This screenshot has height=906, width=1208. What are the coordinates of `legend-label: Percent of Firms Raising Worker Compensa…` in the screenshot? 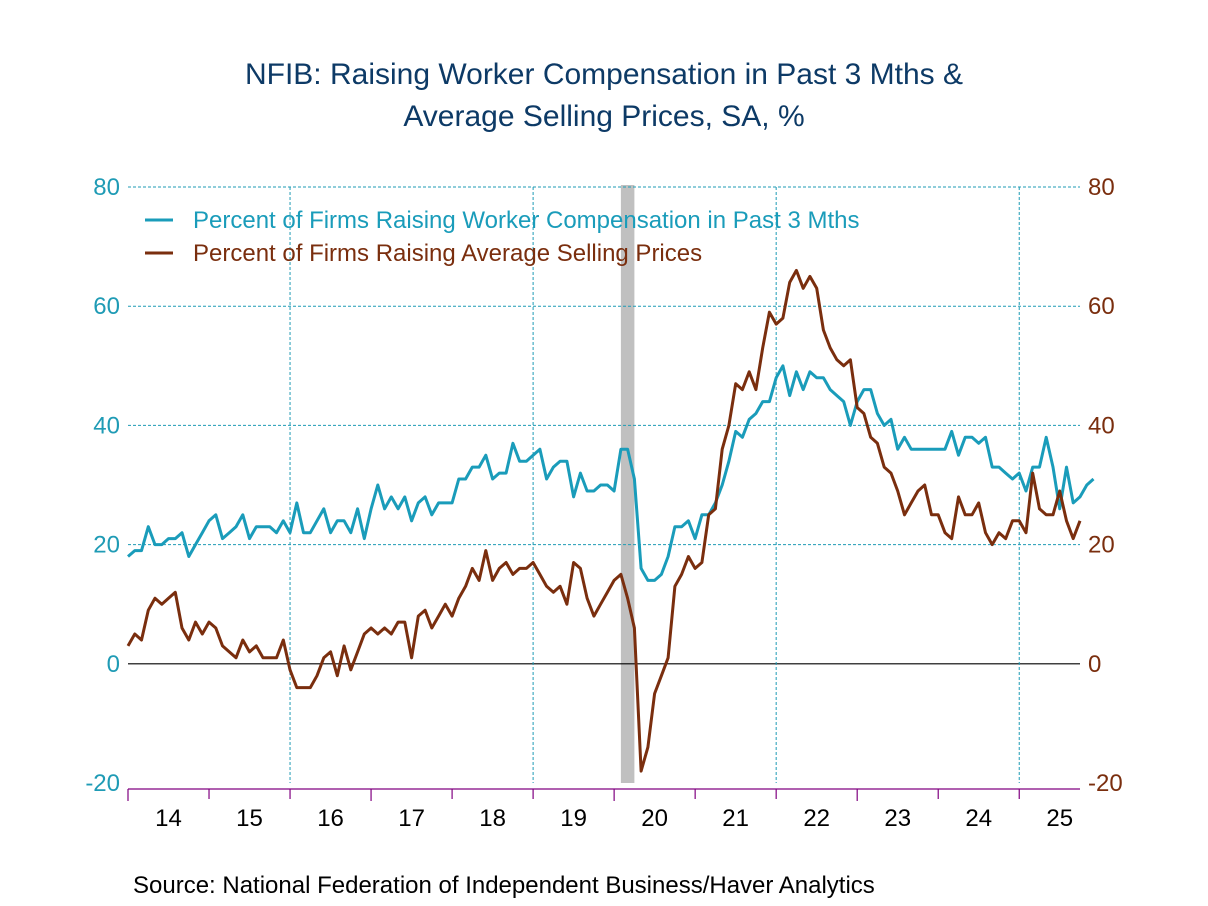 It's located at (526, 220).